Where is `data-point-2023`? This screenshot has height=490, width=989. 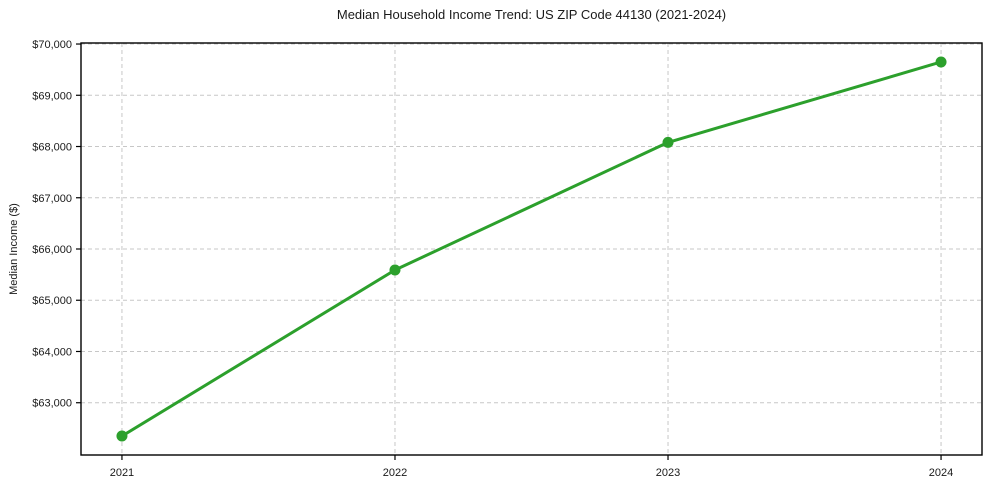 data-point-2023 is located at coordinates (668, 142).